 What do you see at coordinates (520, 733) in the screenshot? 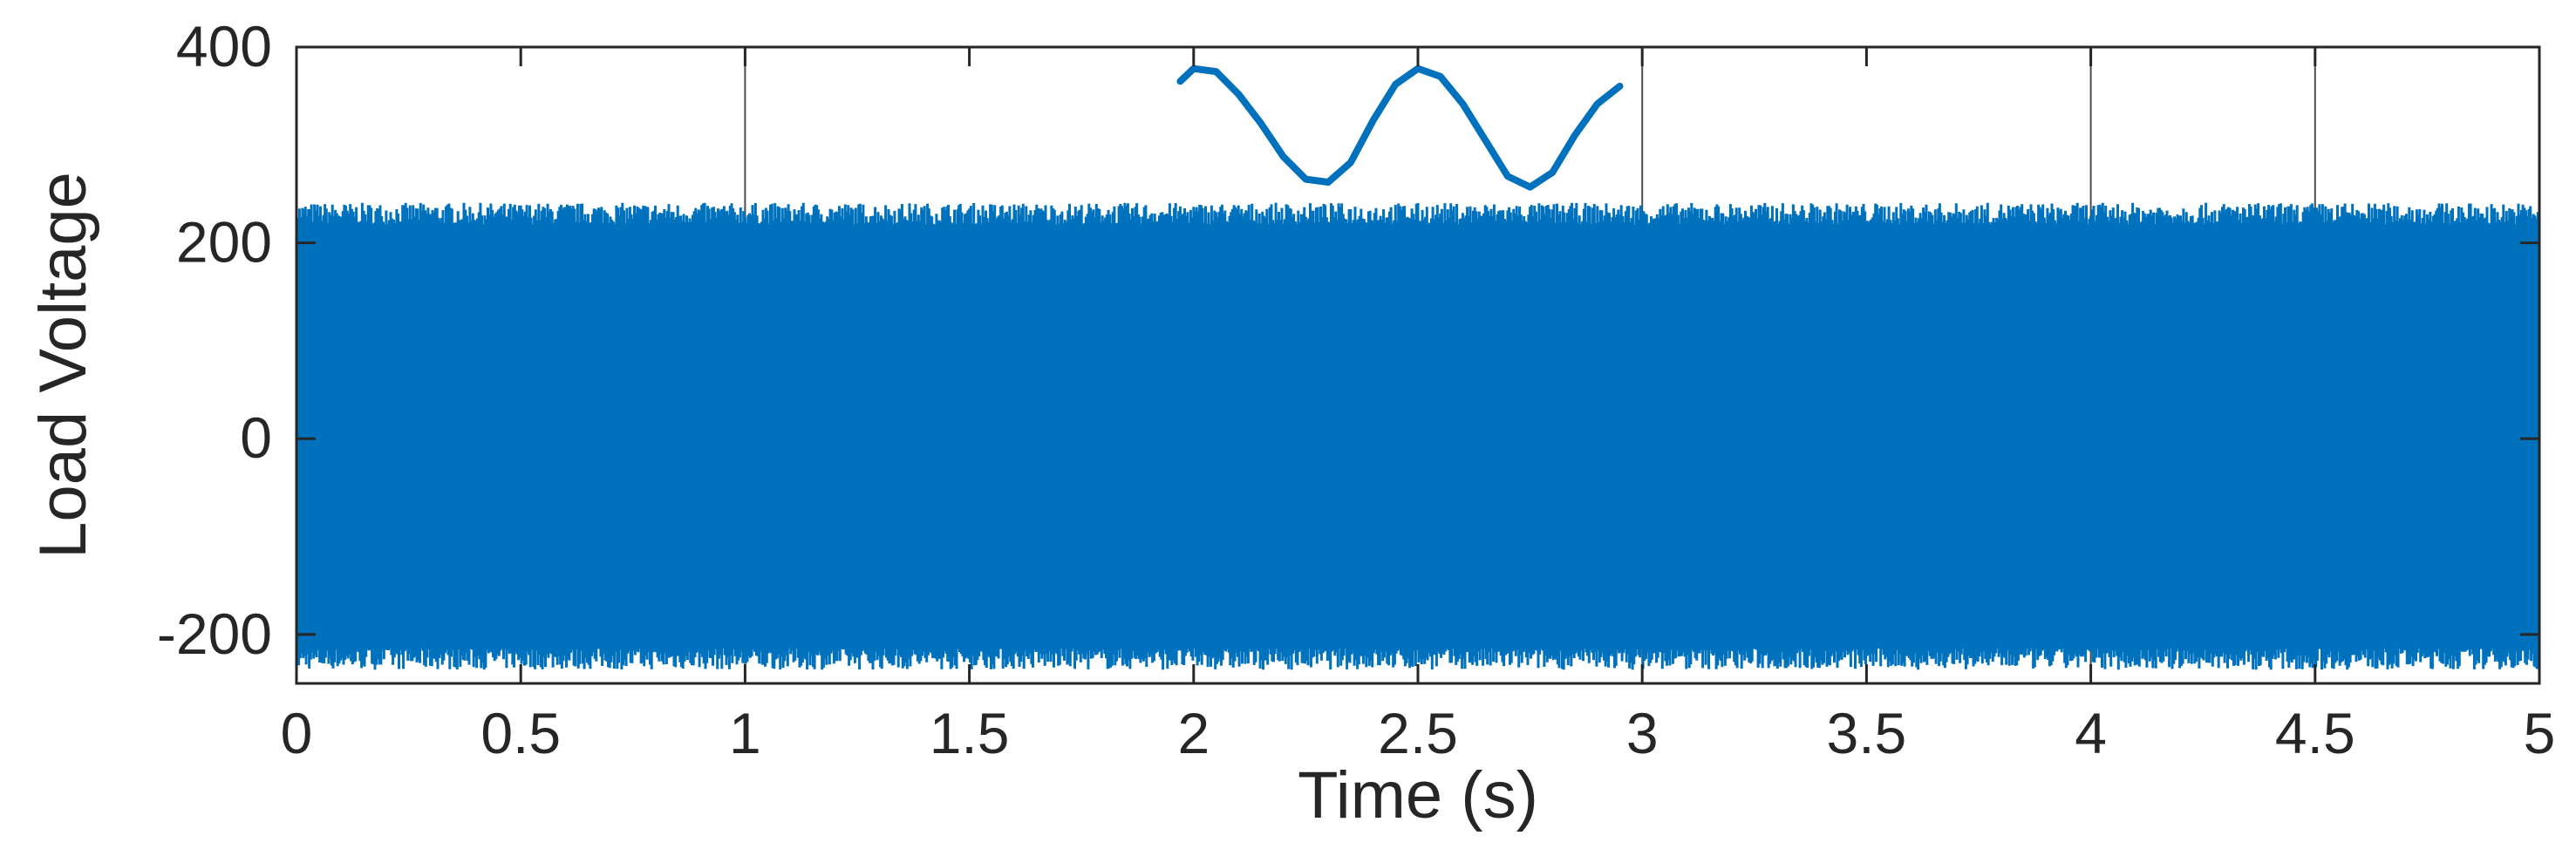
I see `x-tick-label: 0.5` at bounding box center [520, 733].